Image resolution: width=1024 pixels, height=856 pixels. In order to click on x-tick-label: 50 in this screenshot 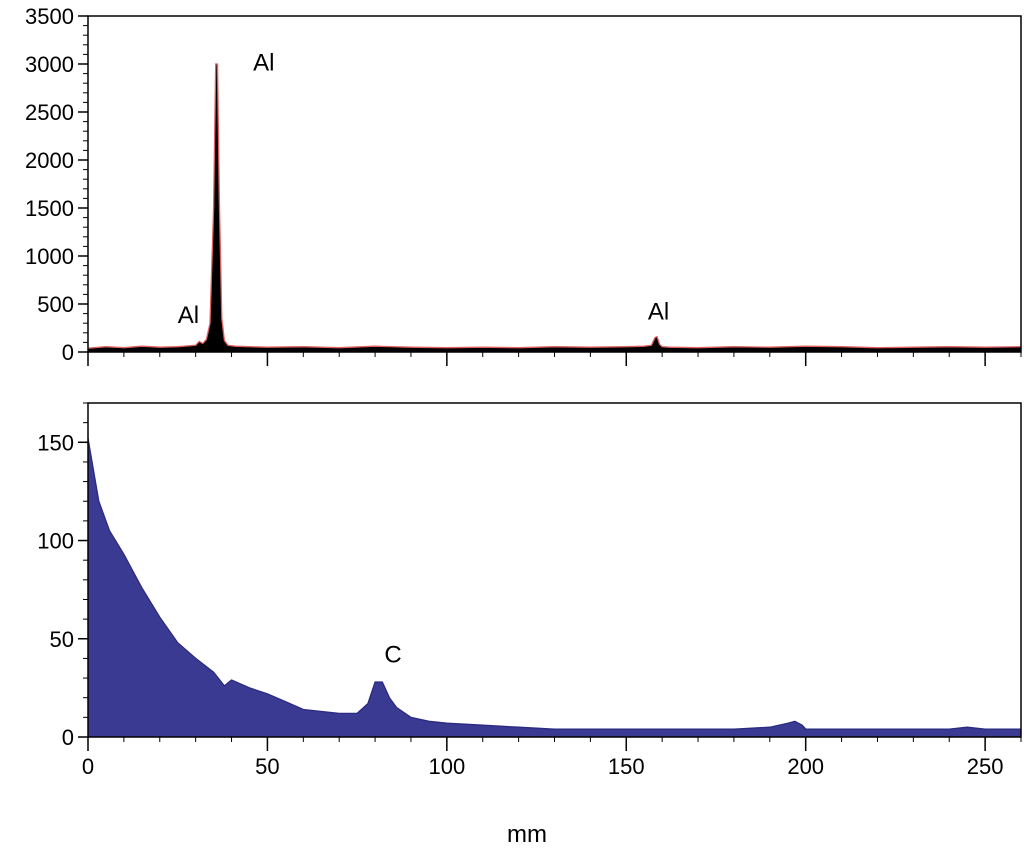, I will do `click(267, 766)`.